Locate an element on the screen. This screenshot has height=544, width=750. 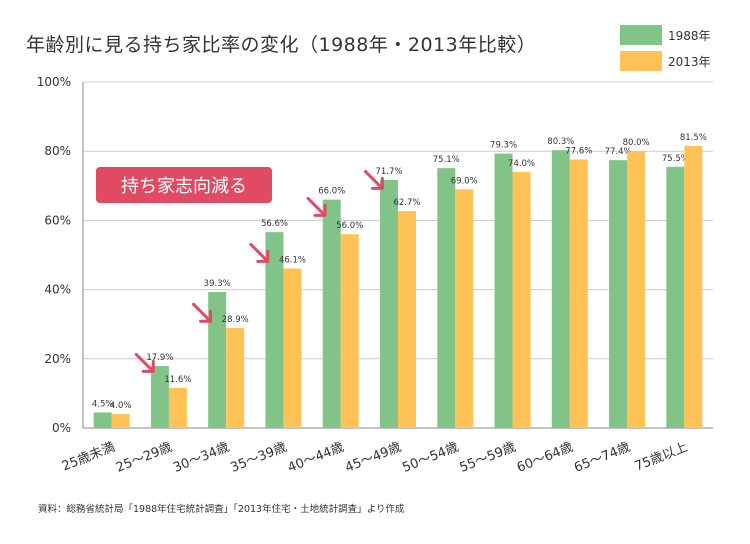
legend: 1988年 2013年 is located at coordinates (665, 50).